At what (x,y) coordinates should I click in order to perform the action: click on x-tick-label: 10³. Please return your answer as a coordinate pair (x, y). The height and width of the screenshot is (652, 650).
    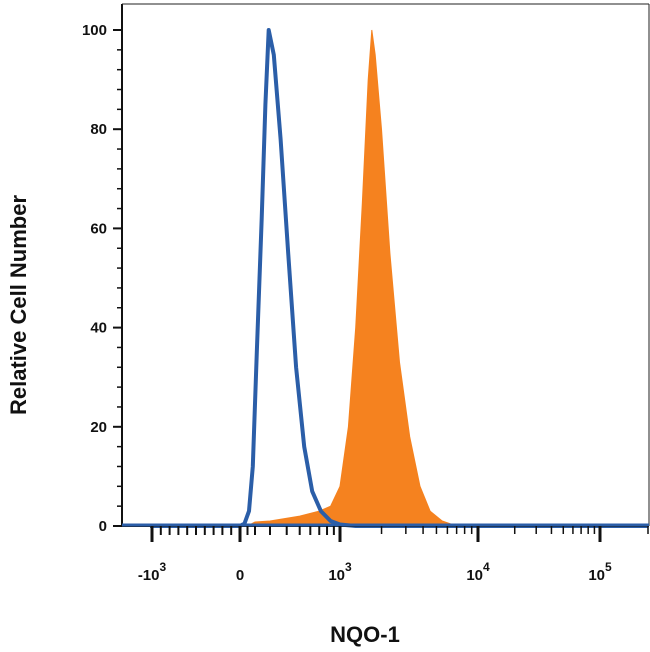
    Looking at the image, I should click on (340, 572).